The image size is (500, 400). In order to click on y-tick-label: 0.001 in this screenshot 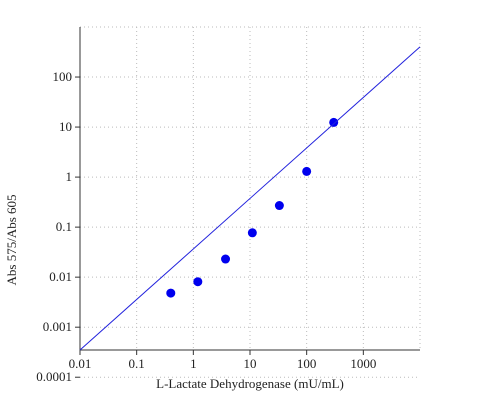, I will do `click(57, 326)`.